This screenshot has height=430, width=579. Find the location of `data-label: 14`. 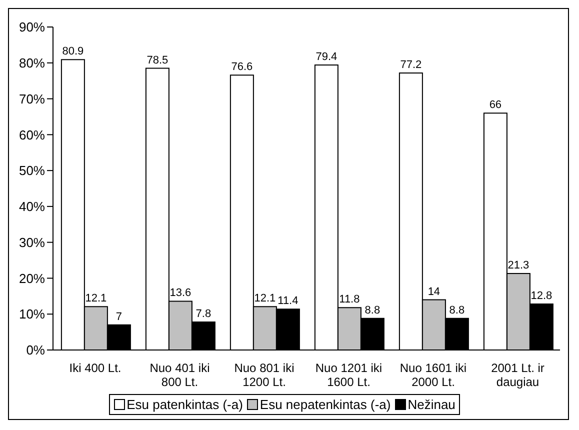

data-label: 14 is located at coordinates (434, 292).